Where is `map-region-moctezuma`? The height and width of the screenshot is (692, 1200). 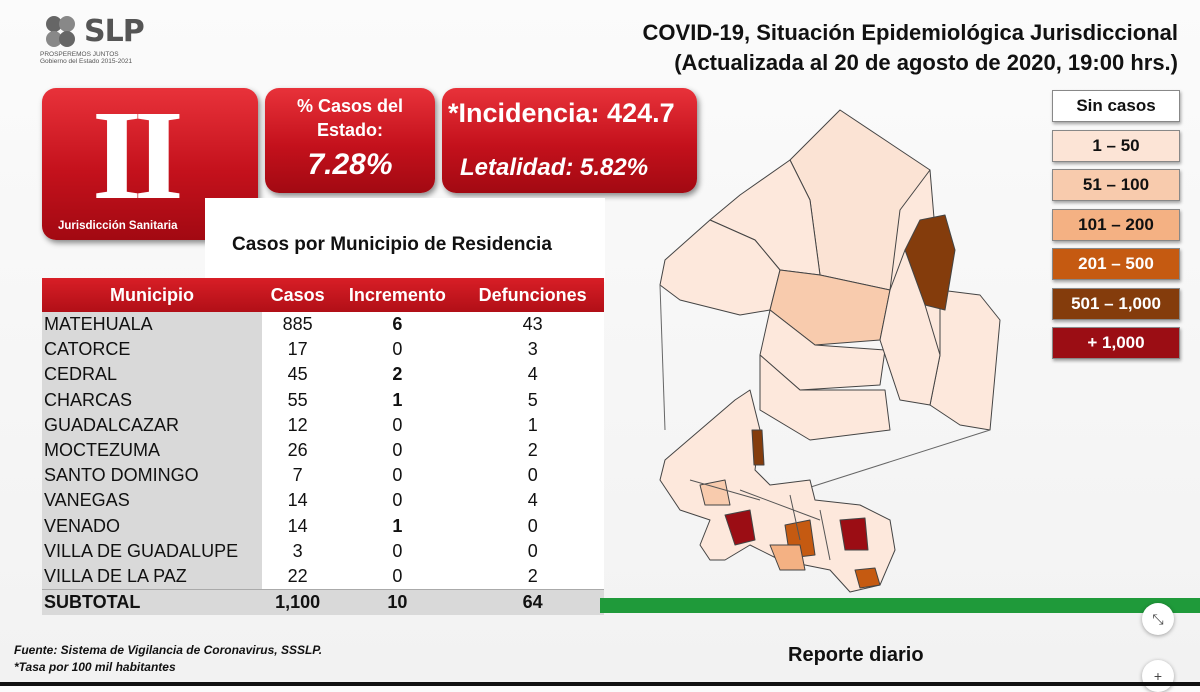
map-region-moctezuma is located at coordinates (825, 397).